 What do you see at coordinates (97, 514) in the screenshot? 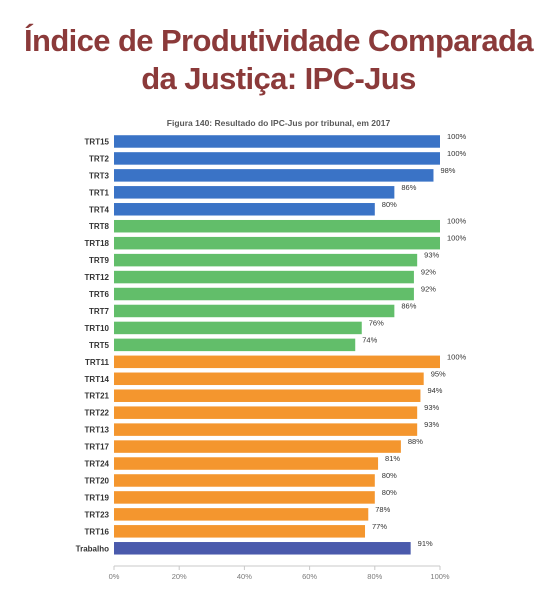
I see `category-label: TRT23` at bounding box center [97, 514].